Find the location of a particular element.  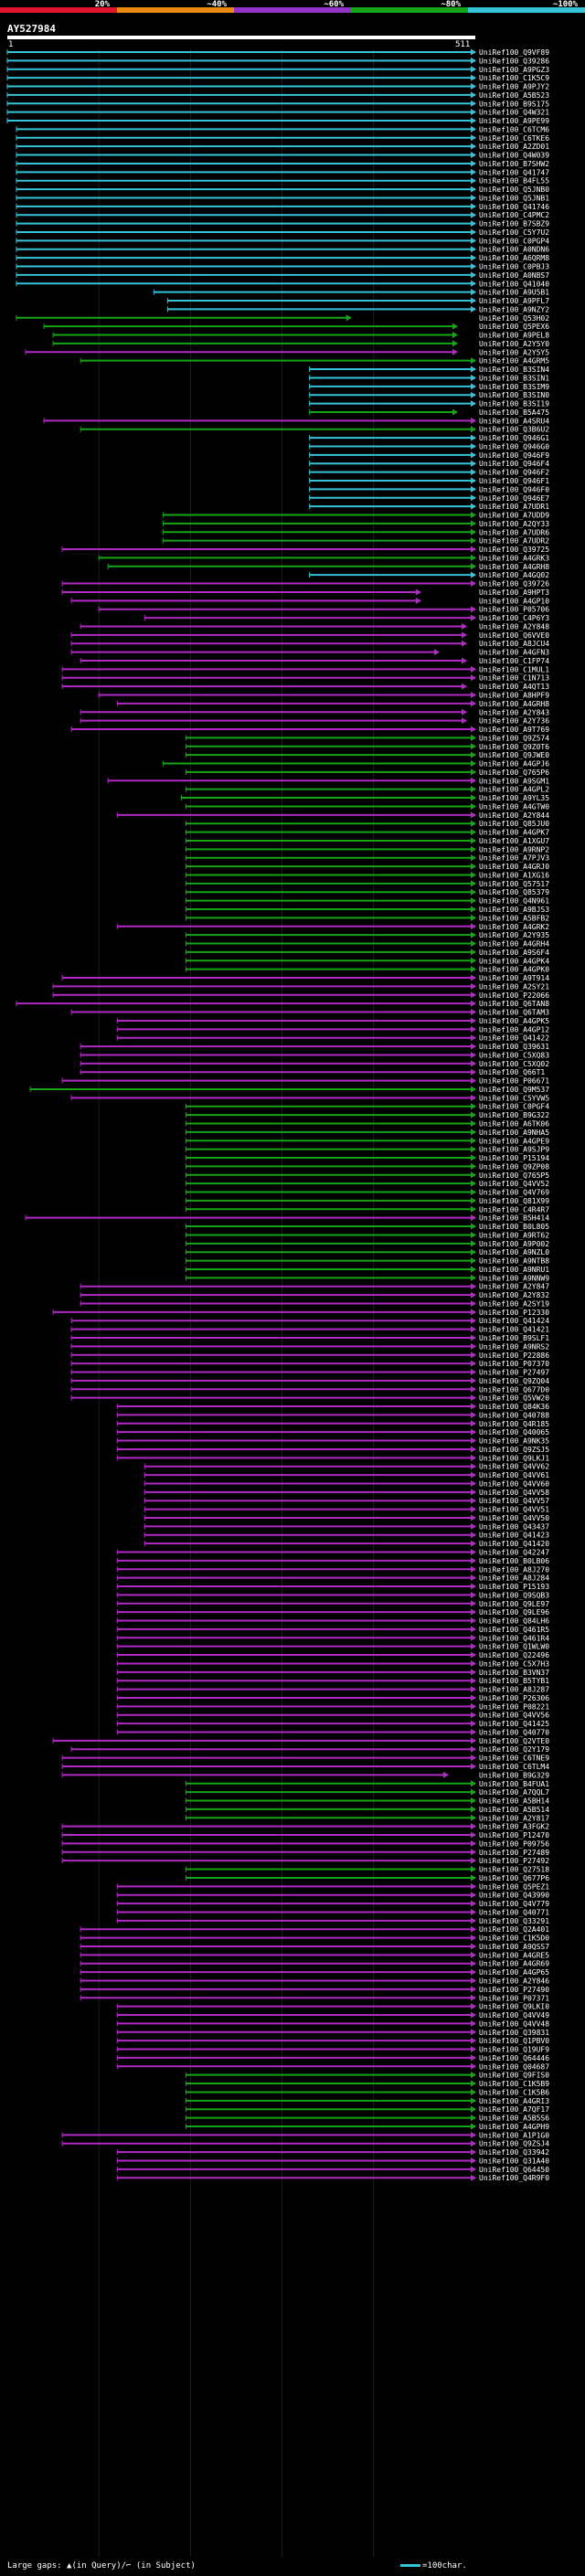

hit-label: UniRef100_A8JCU4 is located at coordinates (514, 644).